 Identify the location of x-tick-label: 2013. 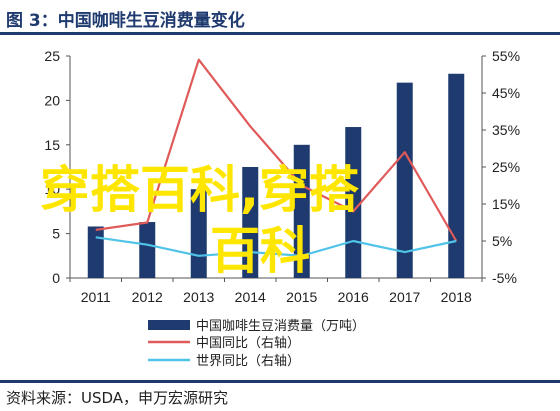
(198, 297).